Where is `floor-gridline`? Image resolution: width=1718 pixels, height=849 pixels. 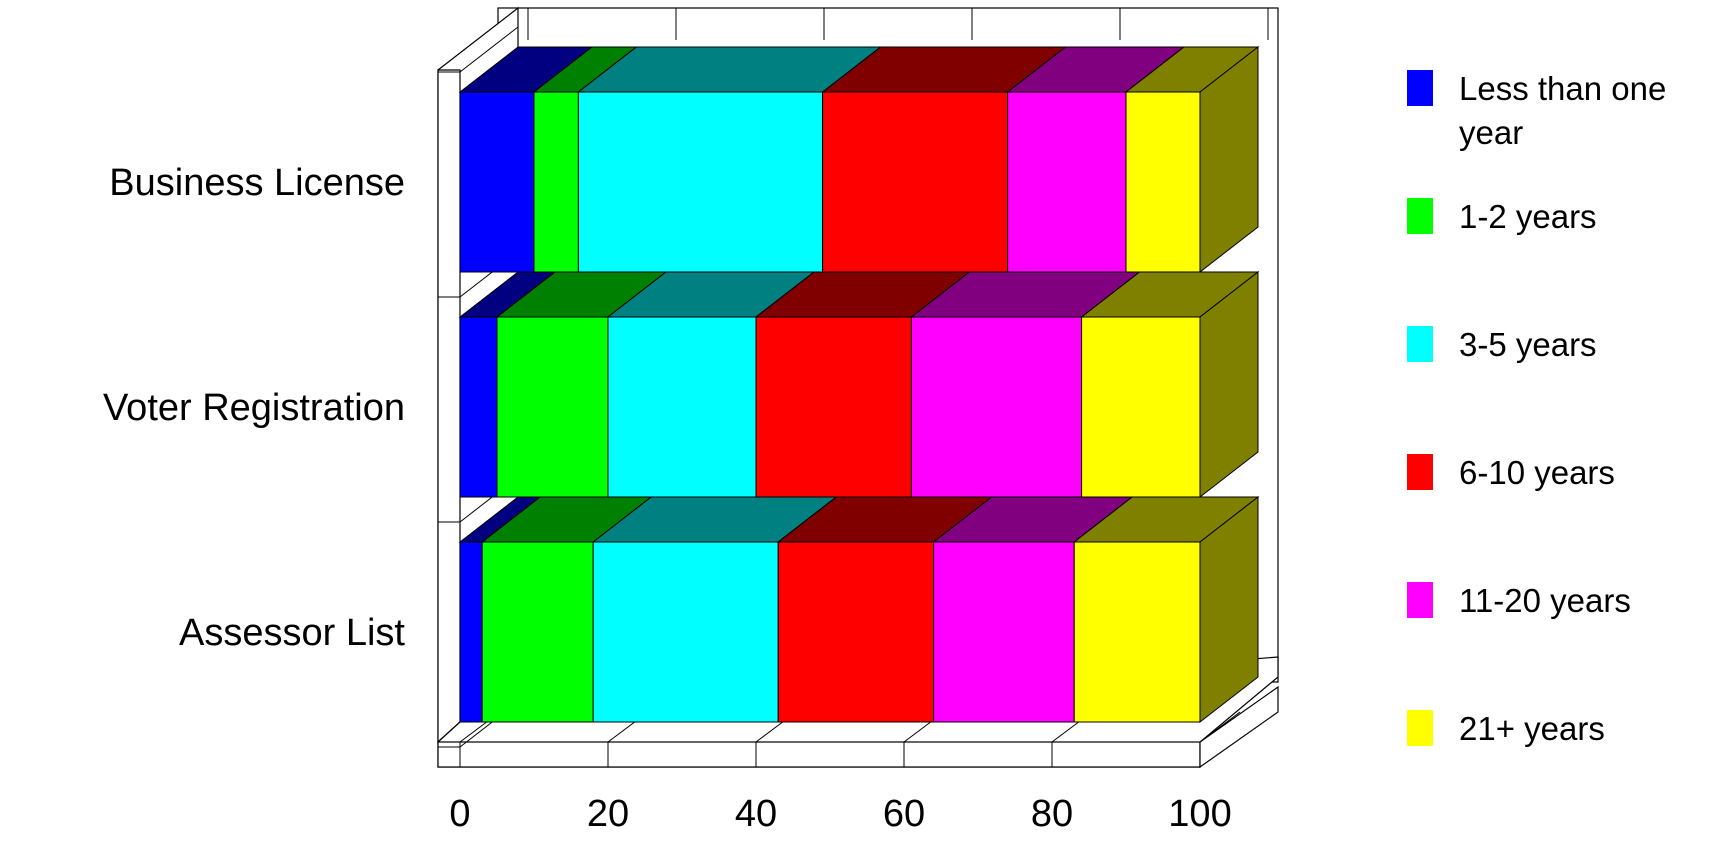
floor-gridline is located at coordinates (1220, 727).